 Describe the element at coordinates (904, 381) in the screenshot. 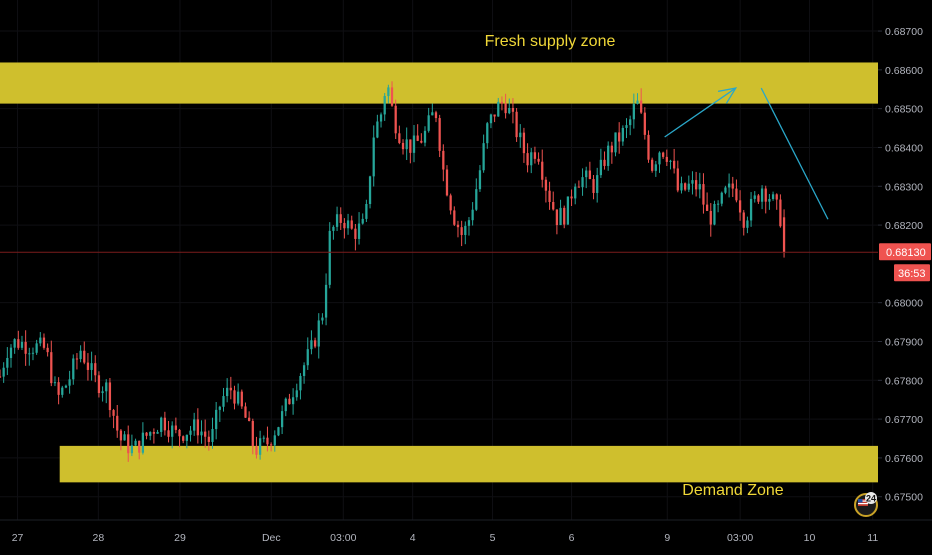

I see `price-tick-label: 0.67800` at that location.